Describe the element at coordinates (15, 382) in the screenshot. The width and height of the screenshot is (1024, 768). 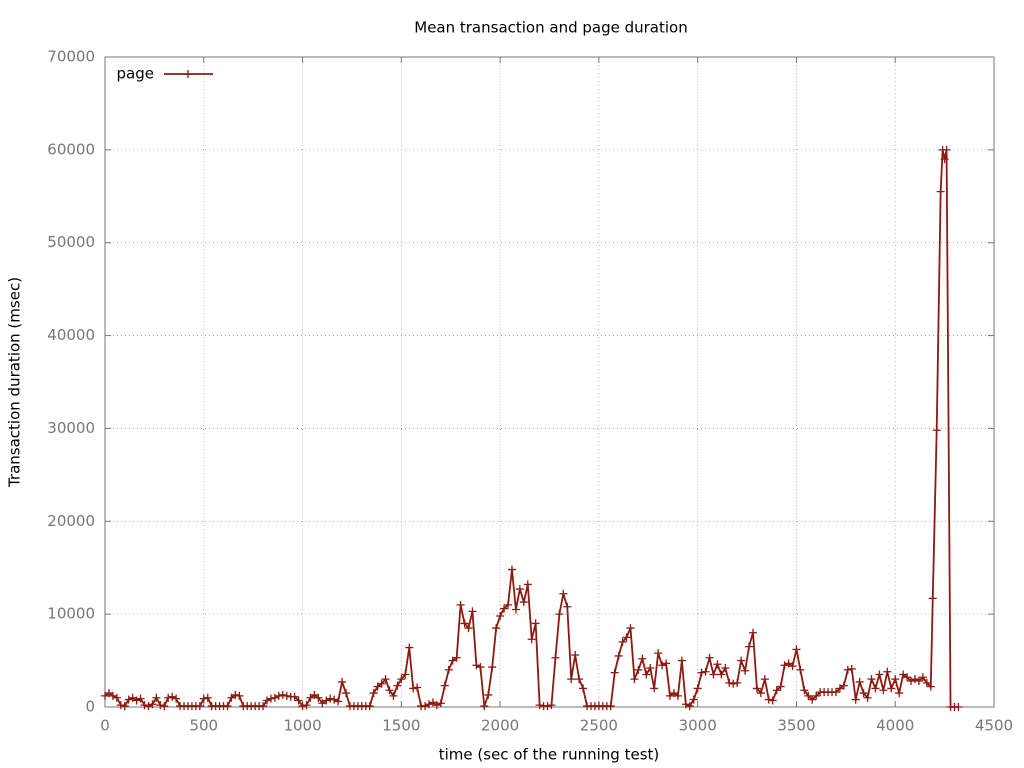
I see `y-axis-label: Transaction duration (msec)` at that location.